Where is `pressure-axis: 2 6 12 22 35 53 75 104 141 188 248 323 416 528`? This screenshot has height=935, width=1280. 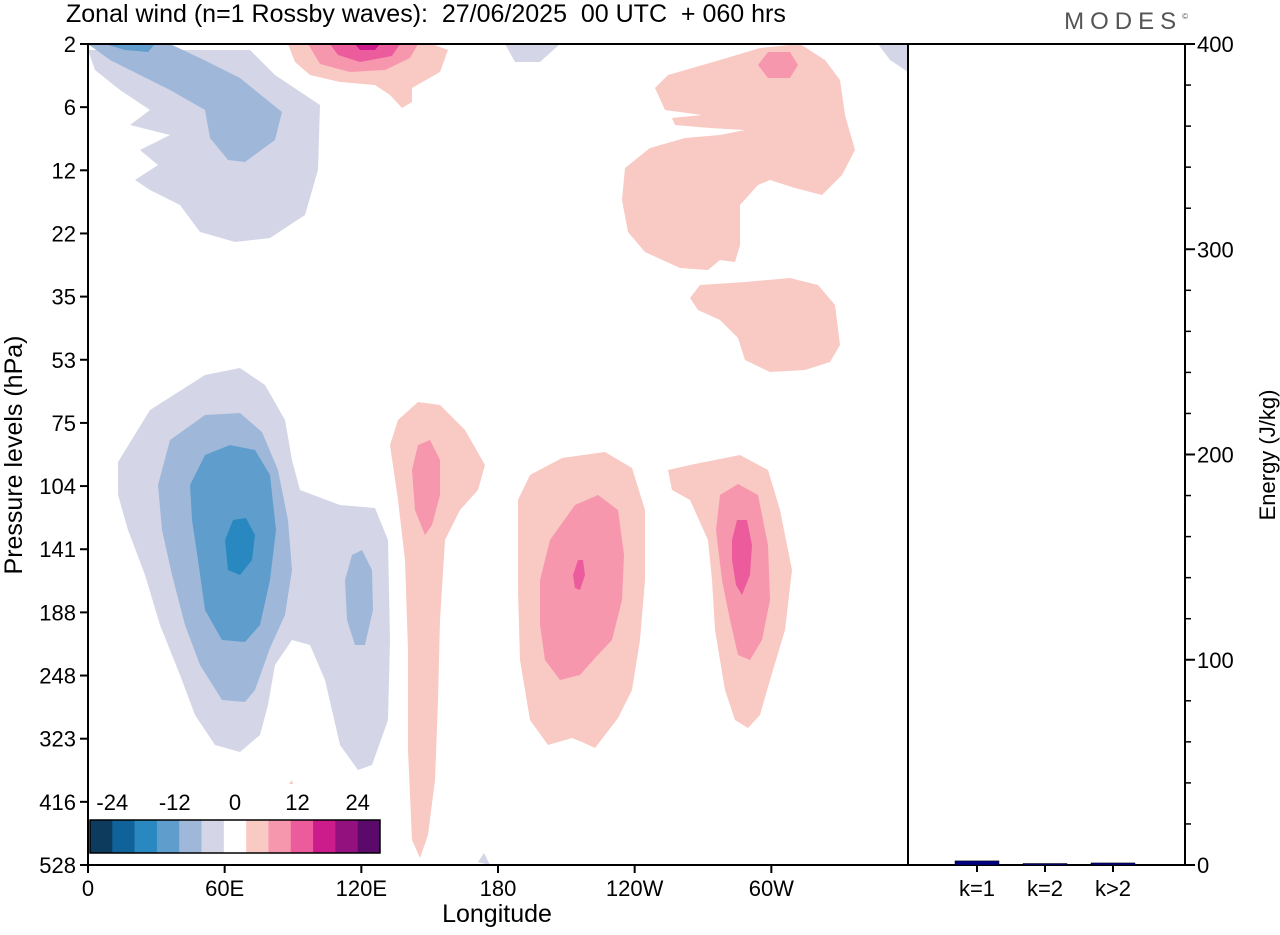
pressure-axis: 2 6 12 22 35 53 75 104 141 188 248 323 416 528 is located at coordinates (63, 455).